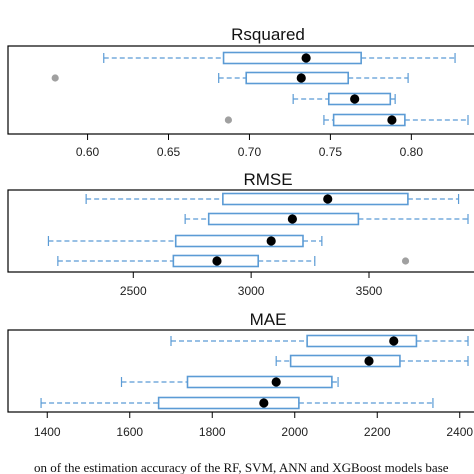 The height and width of the screenshot is (474, 474). What do you see at coordinates (459, 432) in the screenshot?
I see `tick-label: 2400` at bounding box center [459, 432].